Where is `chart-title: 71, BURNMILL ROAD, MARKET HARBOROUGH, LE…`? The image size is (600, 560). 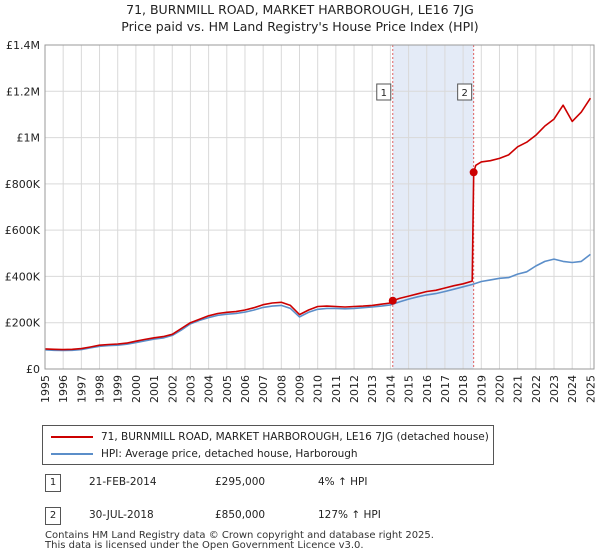 chart-title: 71, BURNMILL ROAD, MARKET HARBOROUGH, LE… is located at coordinates (300, 9).